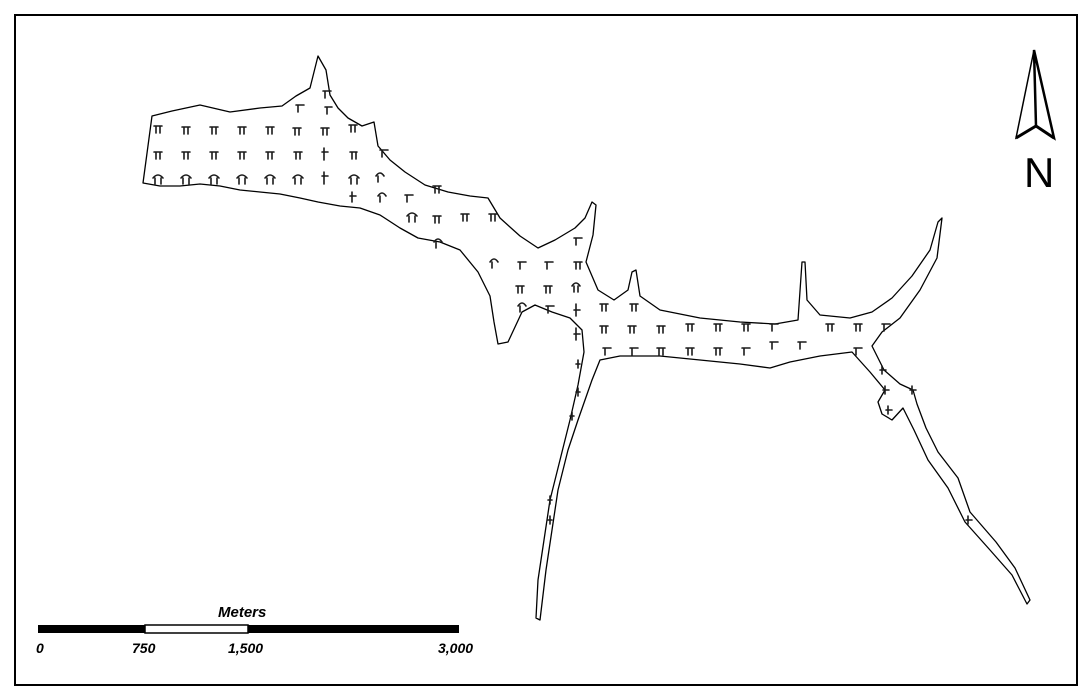 This screenshot has width=1092, height=700. What do you see at coordinates (1039, 172) in the screenshot?
I see `north-label: N` at bounding box center [1039, 172].